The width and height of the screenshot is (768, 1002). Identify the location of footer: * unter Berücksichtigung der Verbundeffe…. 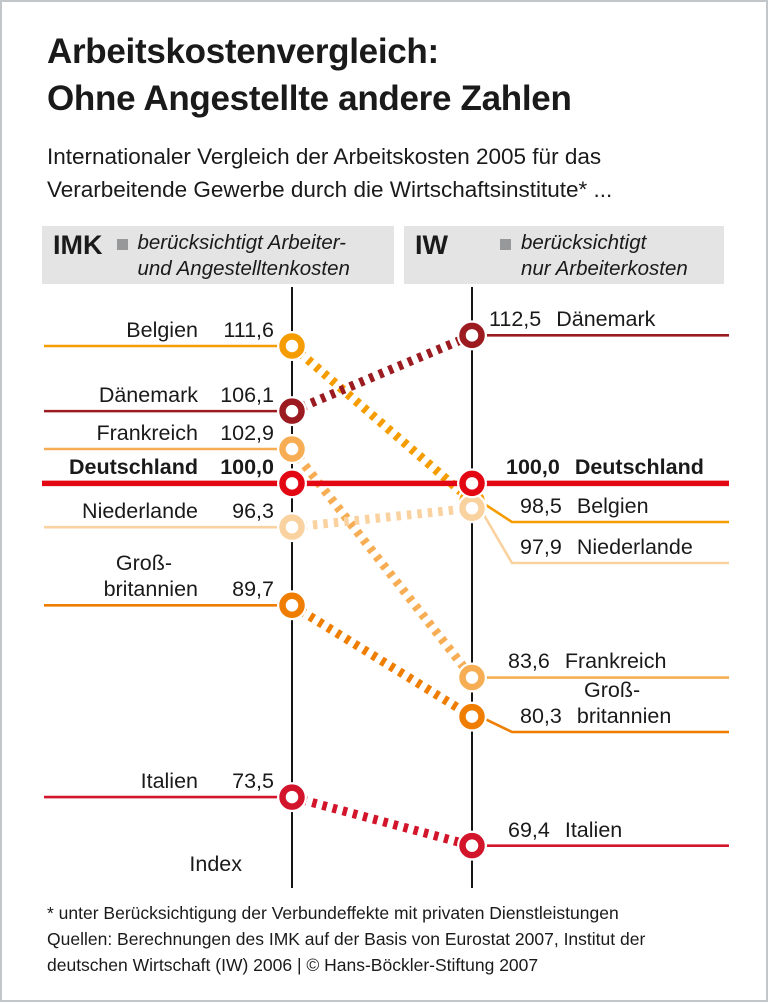
(346, 939).